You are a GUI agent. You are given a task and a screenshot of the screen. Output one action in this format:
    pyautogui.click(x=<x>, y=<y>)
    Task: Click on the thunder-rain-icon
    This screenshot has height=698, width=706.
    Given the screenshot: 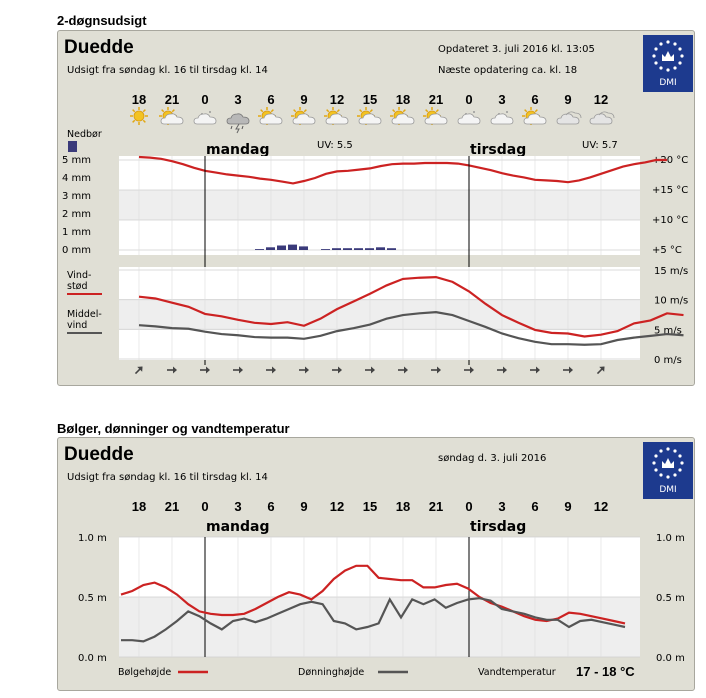 What is the action you would take?
    pyautogui.click(x=238, y=123)
    